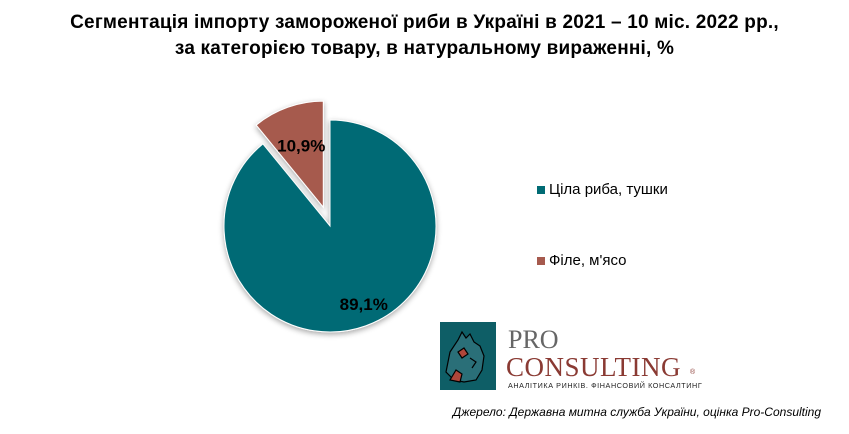 The height and width of the screenshot is (434, 849). What do you see at coordinates (364, 304) in the screenshot?
I see `data-label-whole-fish: 89,1%` at bounding box center [364, 304].